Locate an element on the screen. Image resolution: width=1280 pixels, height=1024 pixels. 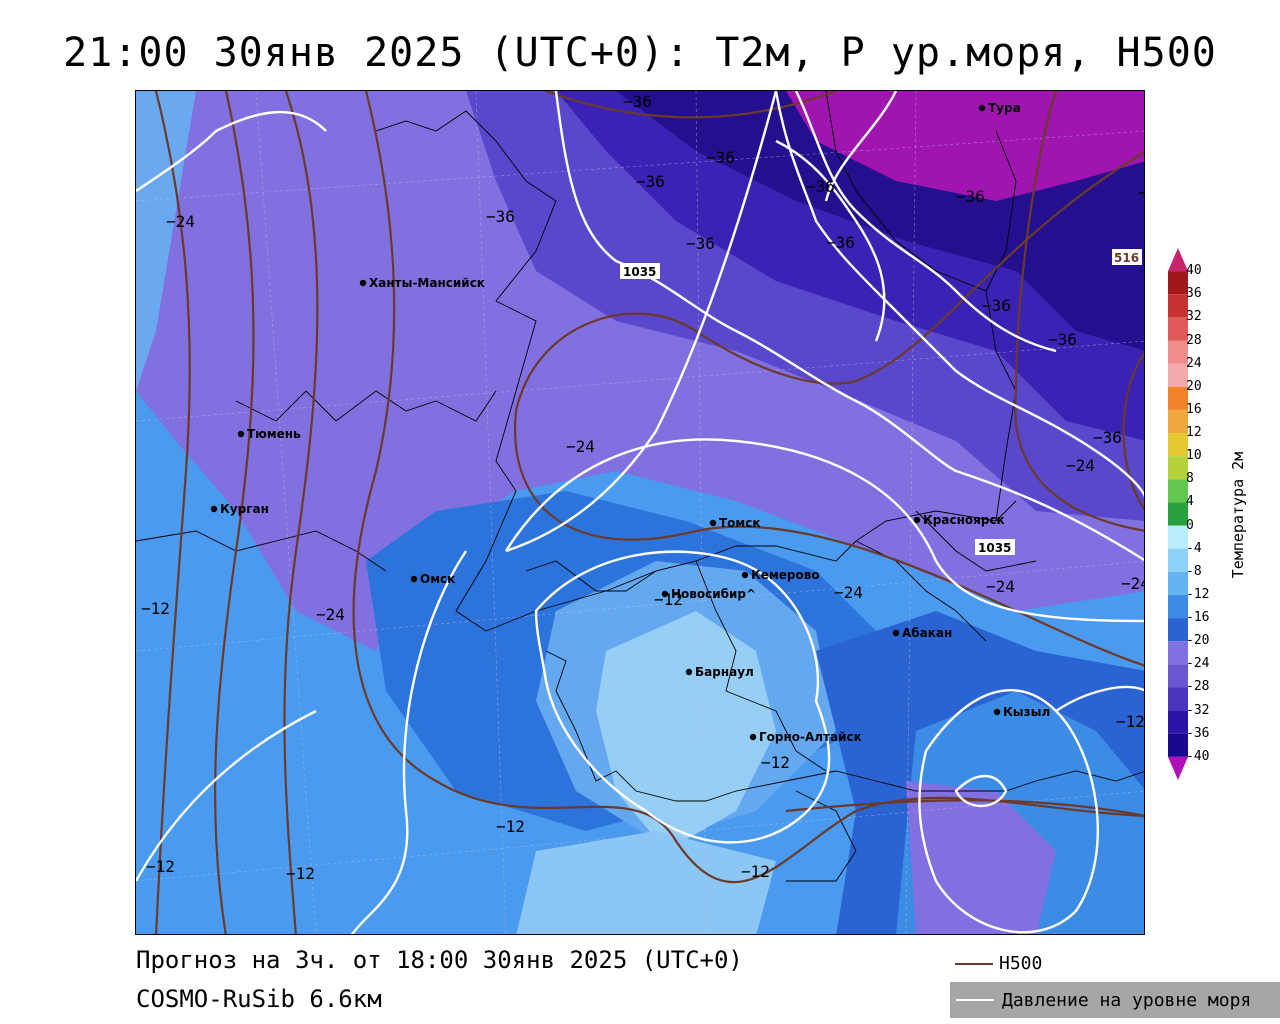
colorbar-tick-label: 40 is located at coordinates (1194, 271).